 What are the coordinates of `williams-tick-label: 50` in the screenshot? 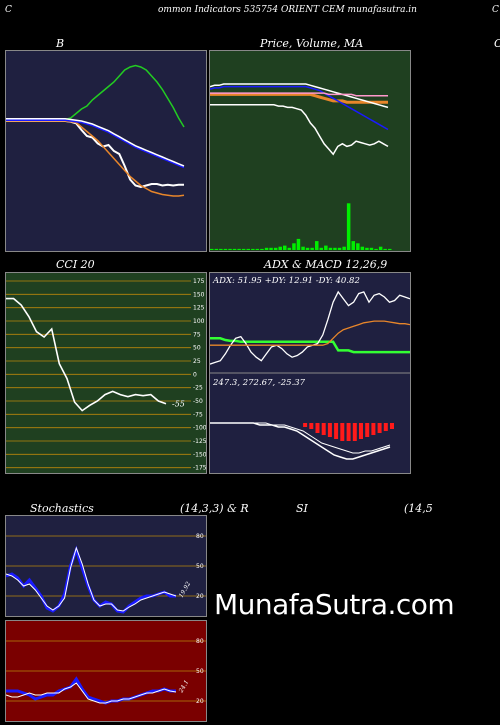 It's located at (200, 671).